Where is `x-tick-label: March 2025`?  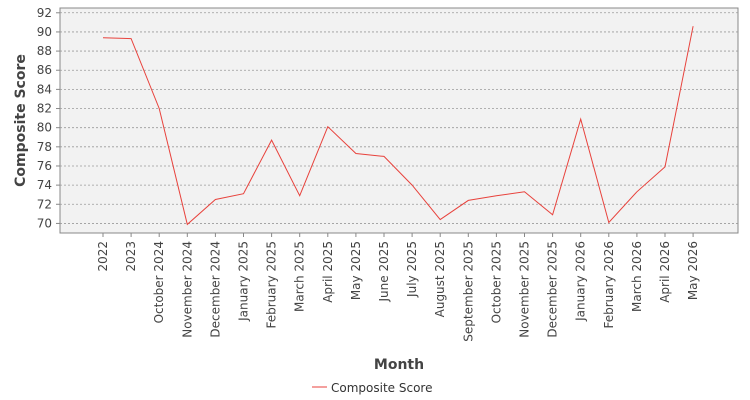 x-tick-label: March 2025 is located at coordinates (300, 276).